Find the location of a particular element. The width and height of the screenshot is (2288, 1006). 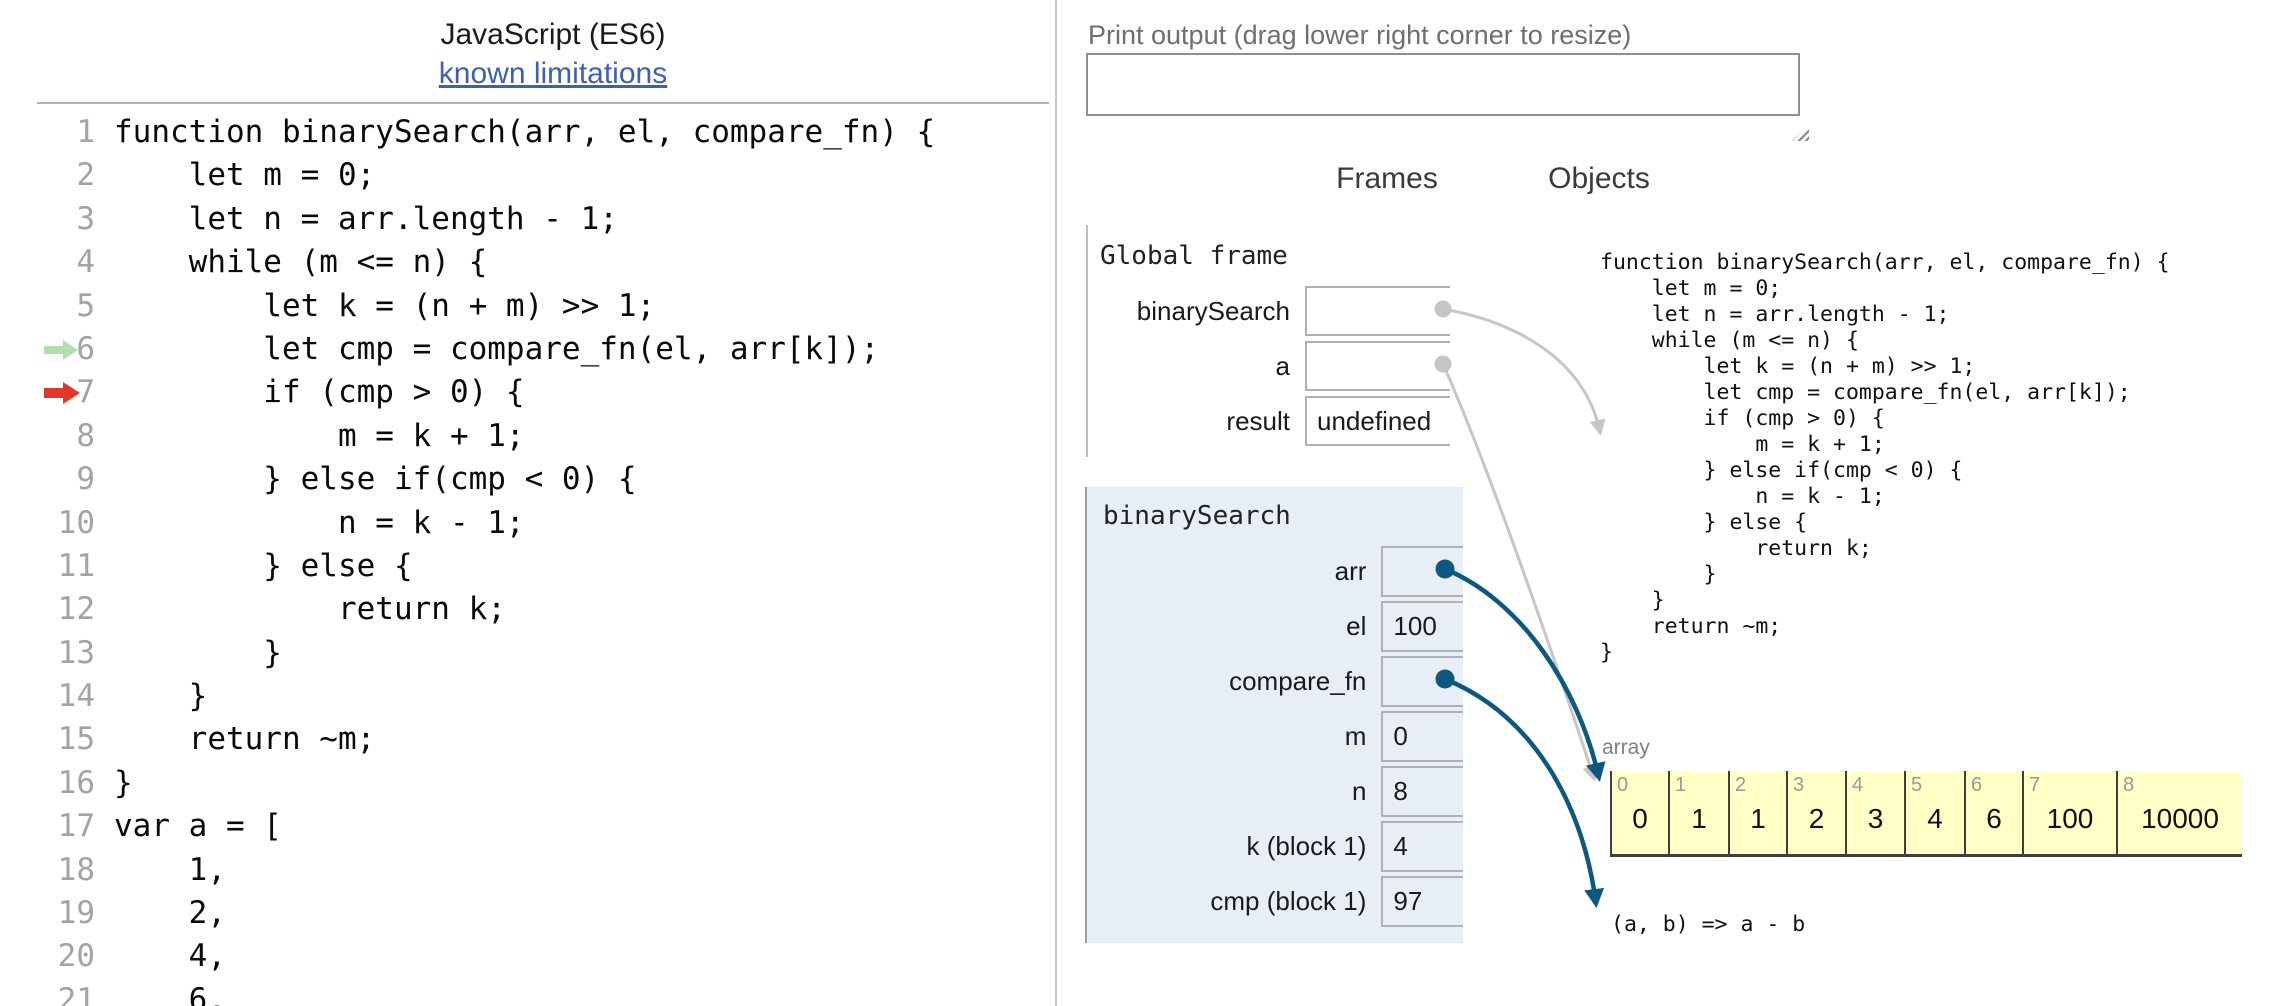

line-text: m = k + 1; is located at coordinates (319, 435).